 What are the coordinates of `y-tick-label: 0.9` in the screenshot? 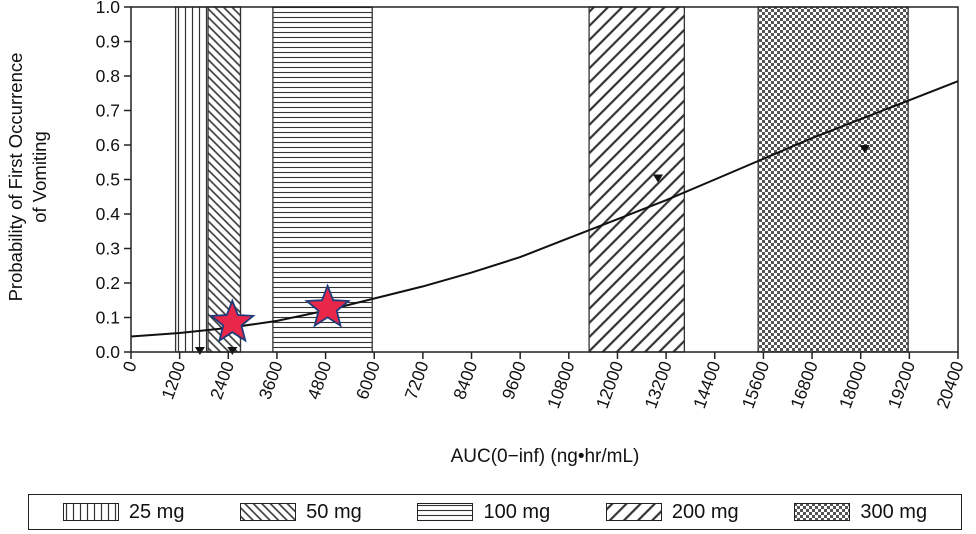 It's located at (108, 42).